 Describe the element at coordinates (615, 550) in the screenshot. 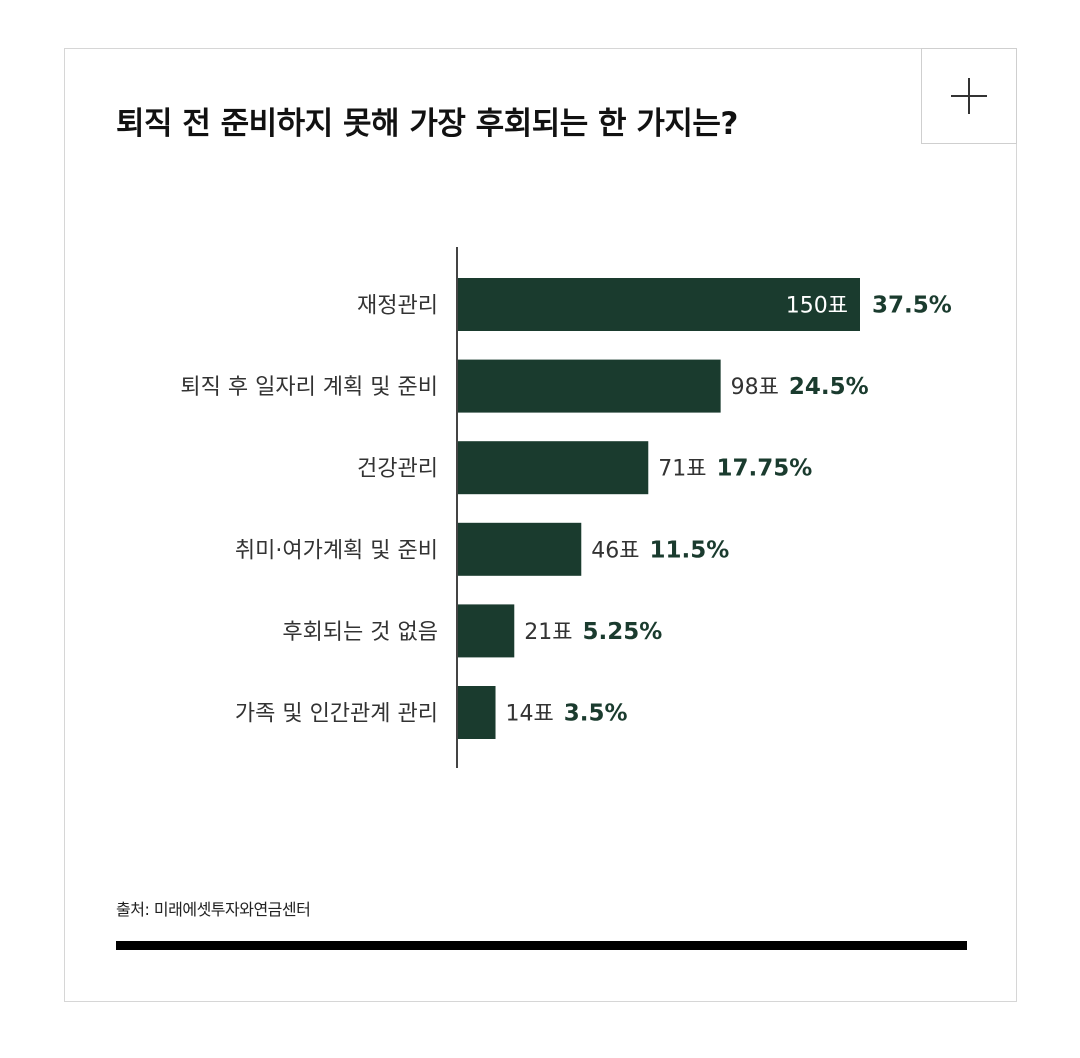

I see `value-label: 46표` at that location.